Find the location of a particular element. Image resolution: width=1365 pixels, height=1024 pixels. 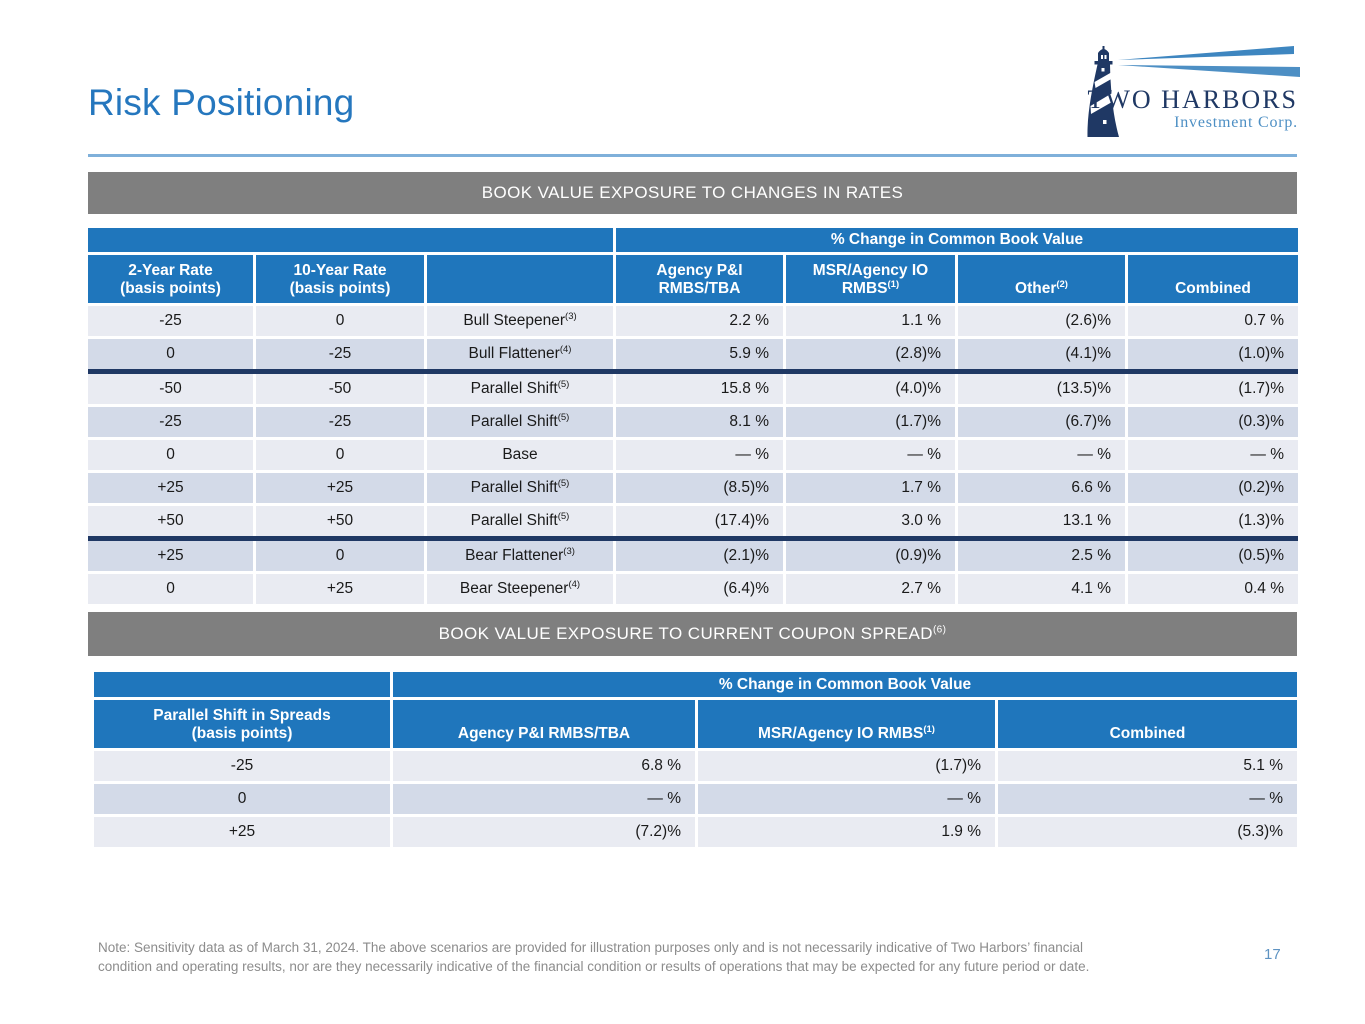

cell-other: 13.1 % is located at coordinates (1041, 521).